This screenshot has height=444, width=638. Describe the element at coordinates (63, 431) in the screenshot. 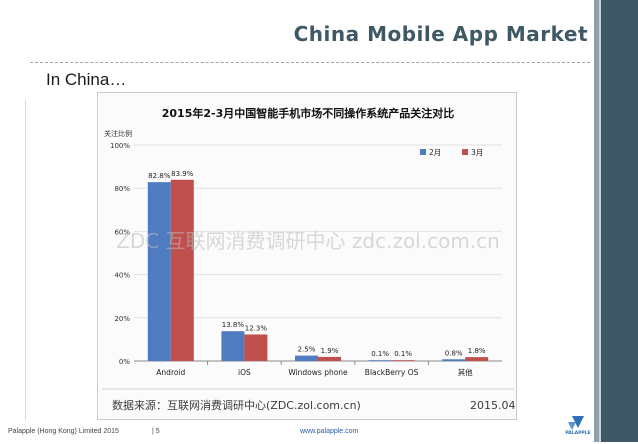

I see `footer-company: Palapple (Hong Kong) Limited 2015` at that location.